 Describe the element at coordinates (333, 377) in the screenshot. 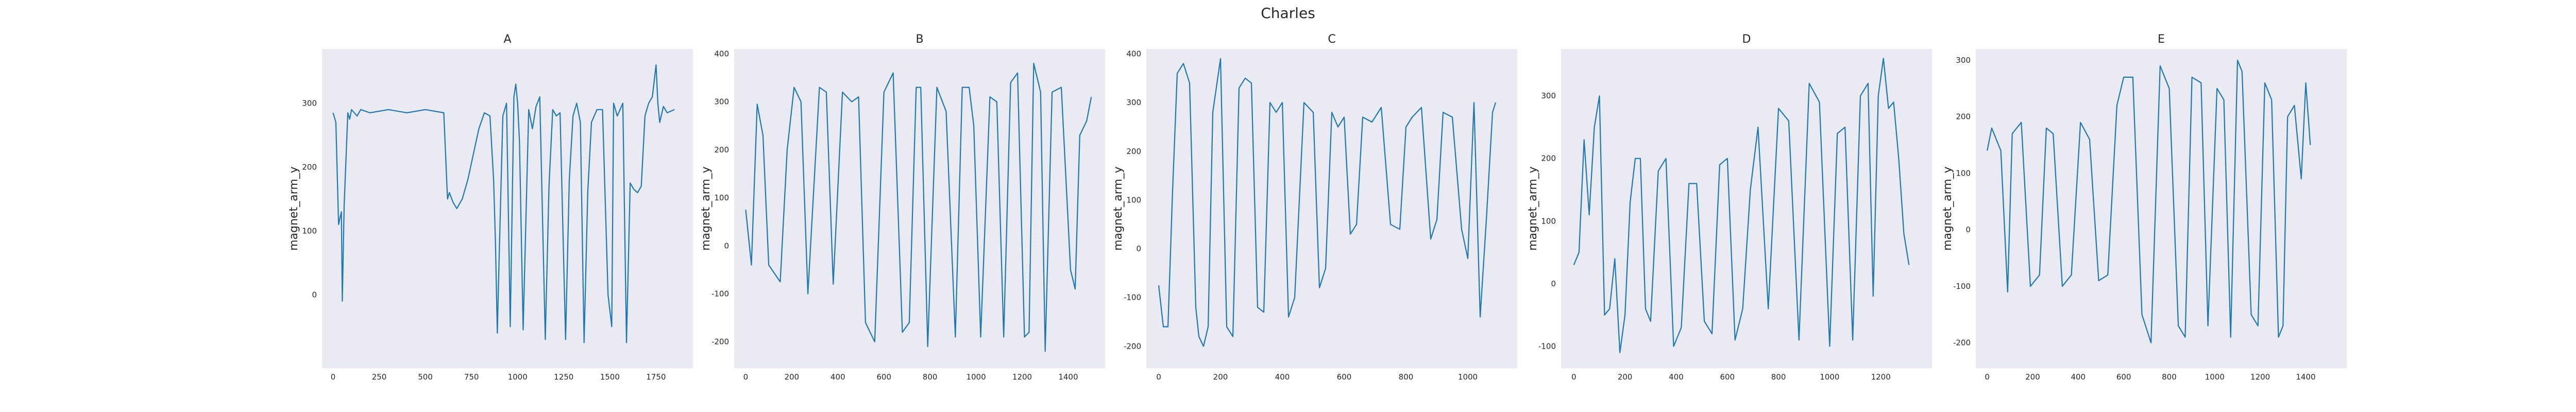

I see `x-tick-label-a: 0` at that location.